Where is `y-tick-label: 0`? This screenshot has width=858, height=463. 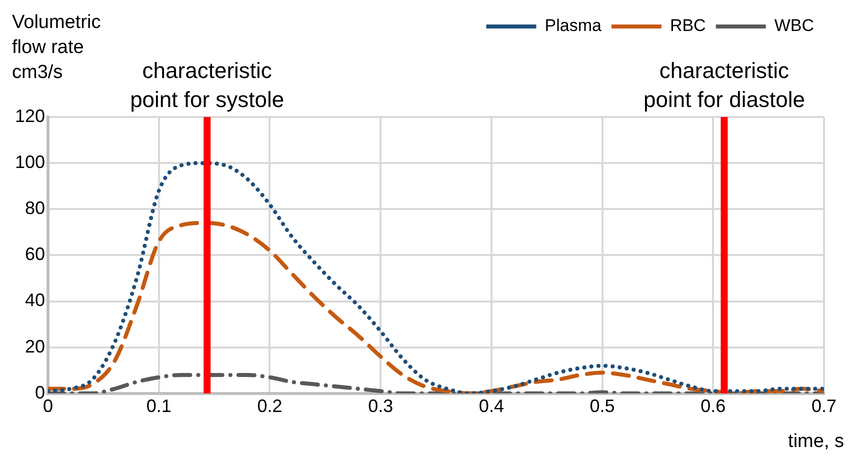
y-tick-label: 0 is located at coordinates (40, 392).